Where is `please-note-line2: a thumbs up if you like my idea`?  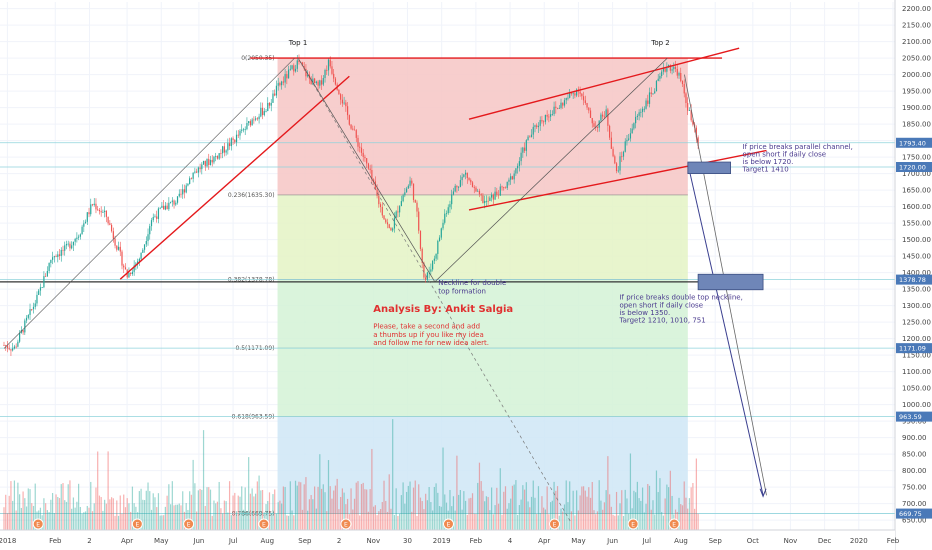
please-note-line2: a thumbs up if you like my idea is located at coordinates (428, 335).